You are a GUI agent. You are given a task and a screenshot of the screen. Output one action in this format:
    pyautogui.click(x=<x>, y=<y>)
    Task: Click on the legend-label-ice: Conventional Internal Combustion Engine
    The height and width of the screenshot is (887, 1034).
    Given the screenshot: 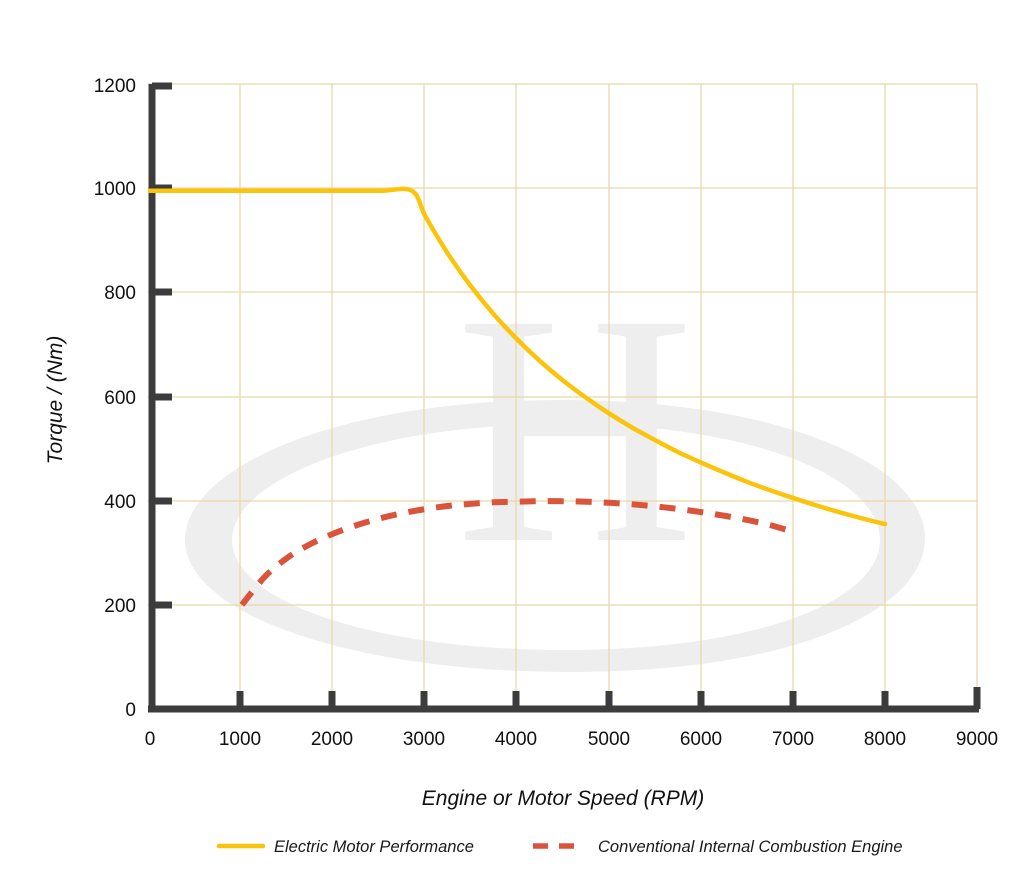 What is the action you would take?
    pyautogui.click(x=750, y=847)
    